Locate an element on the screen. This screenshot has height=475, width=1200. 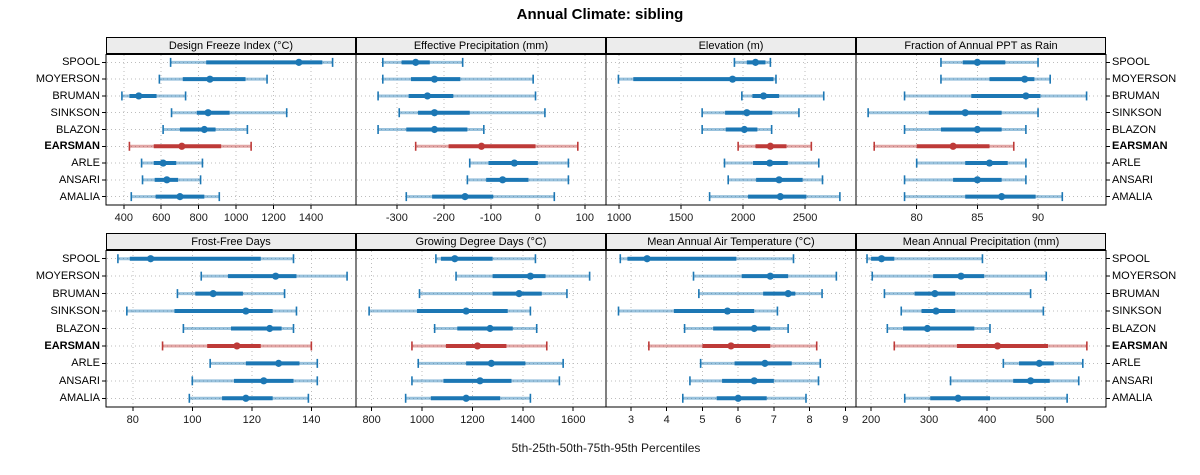
row-label-right-blazon: BLAZON is located at coordinates (1134, 130).